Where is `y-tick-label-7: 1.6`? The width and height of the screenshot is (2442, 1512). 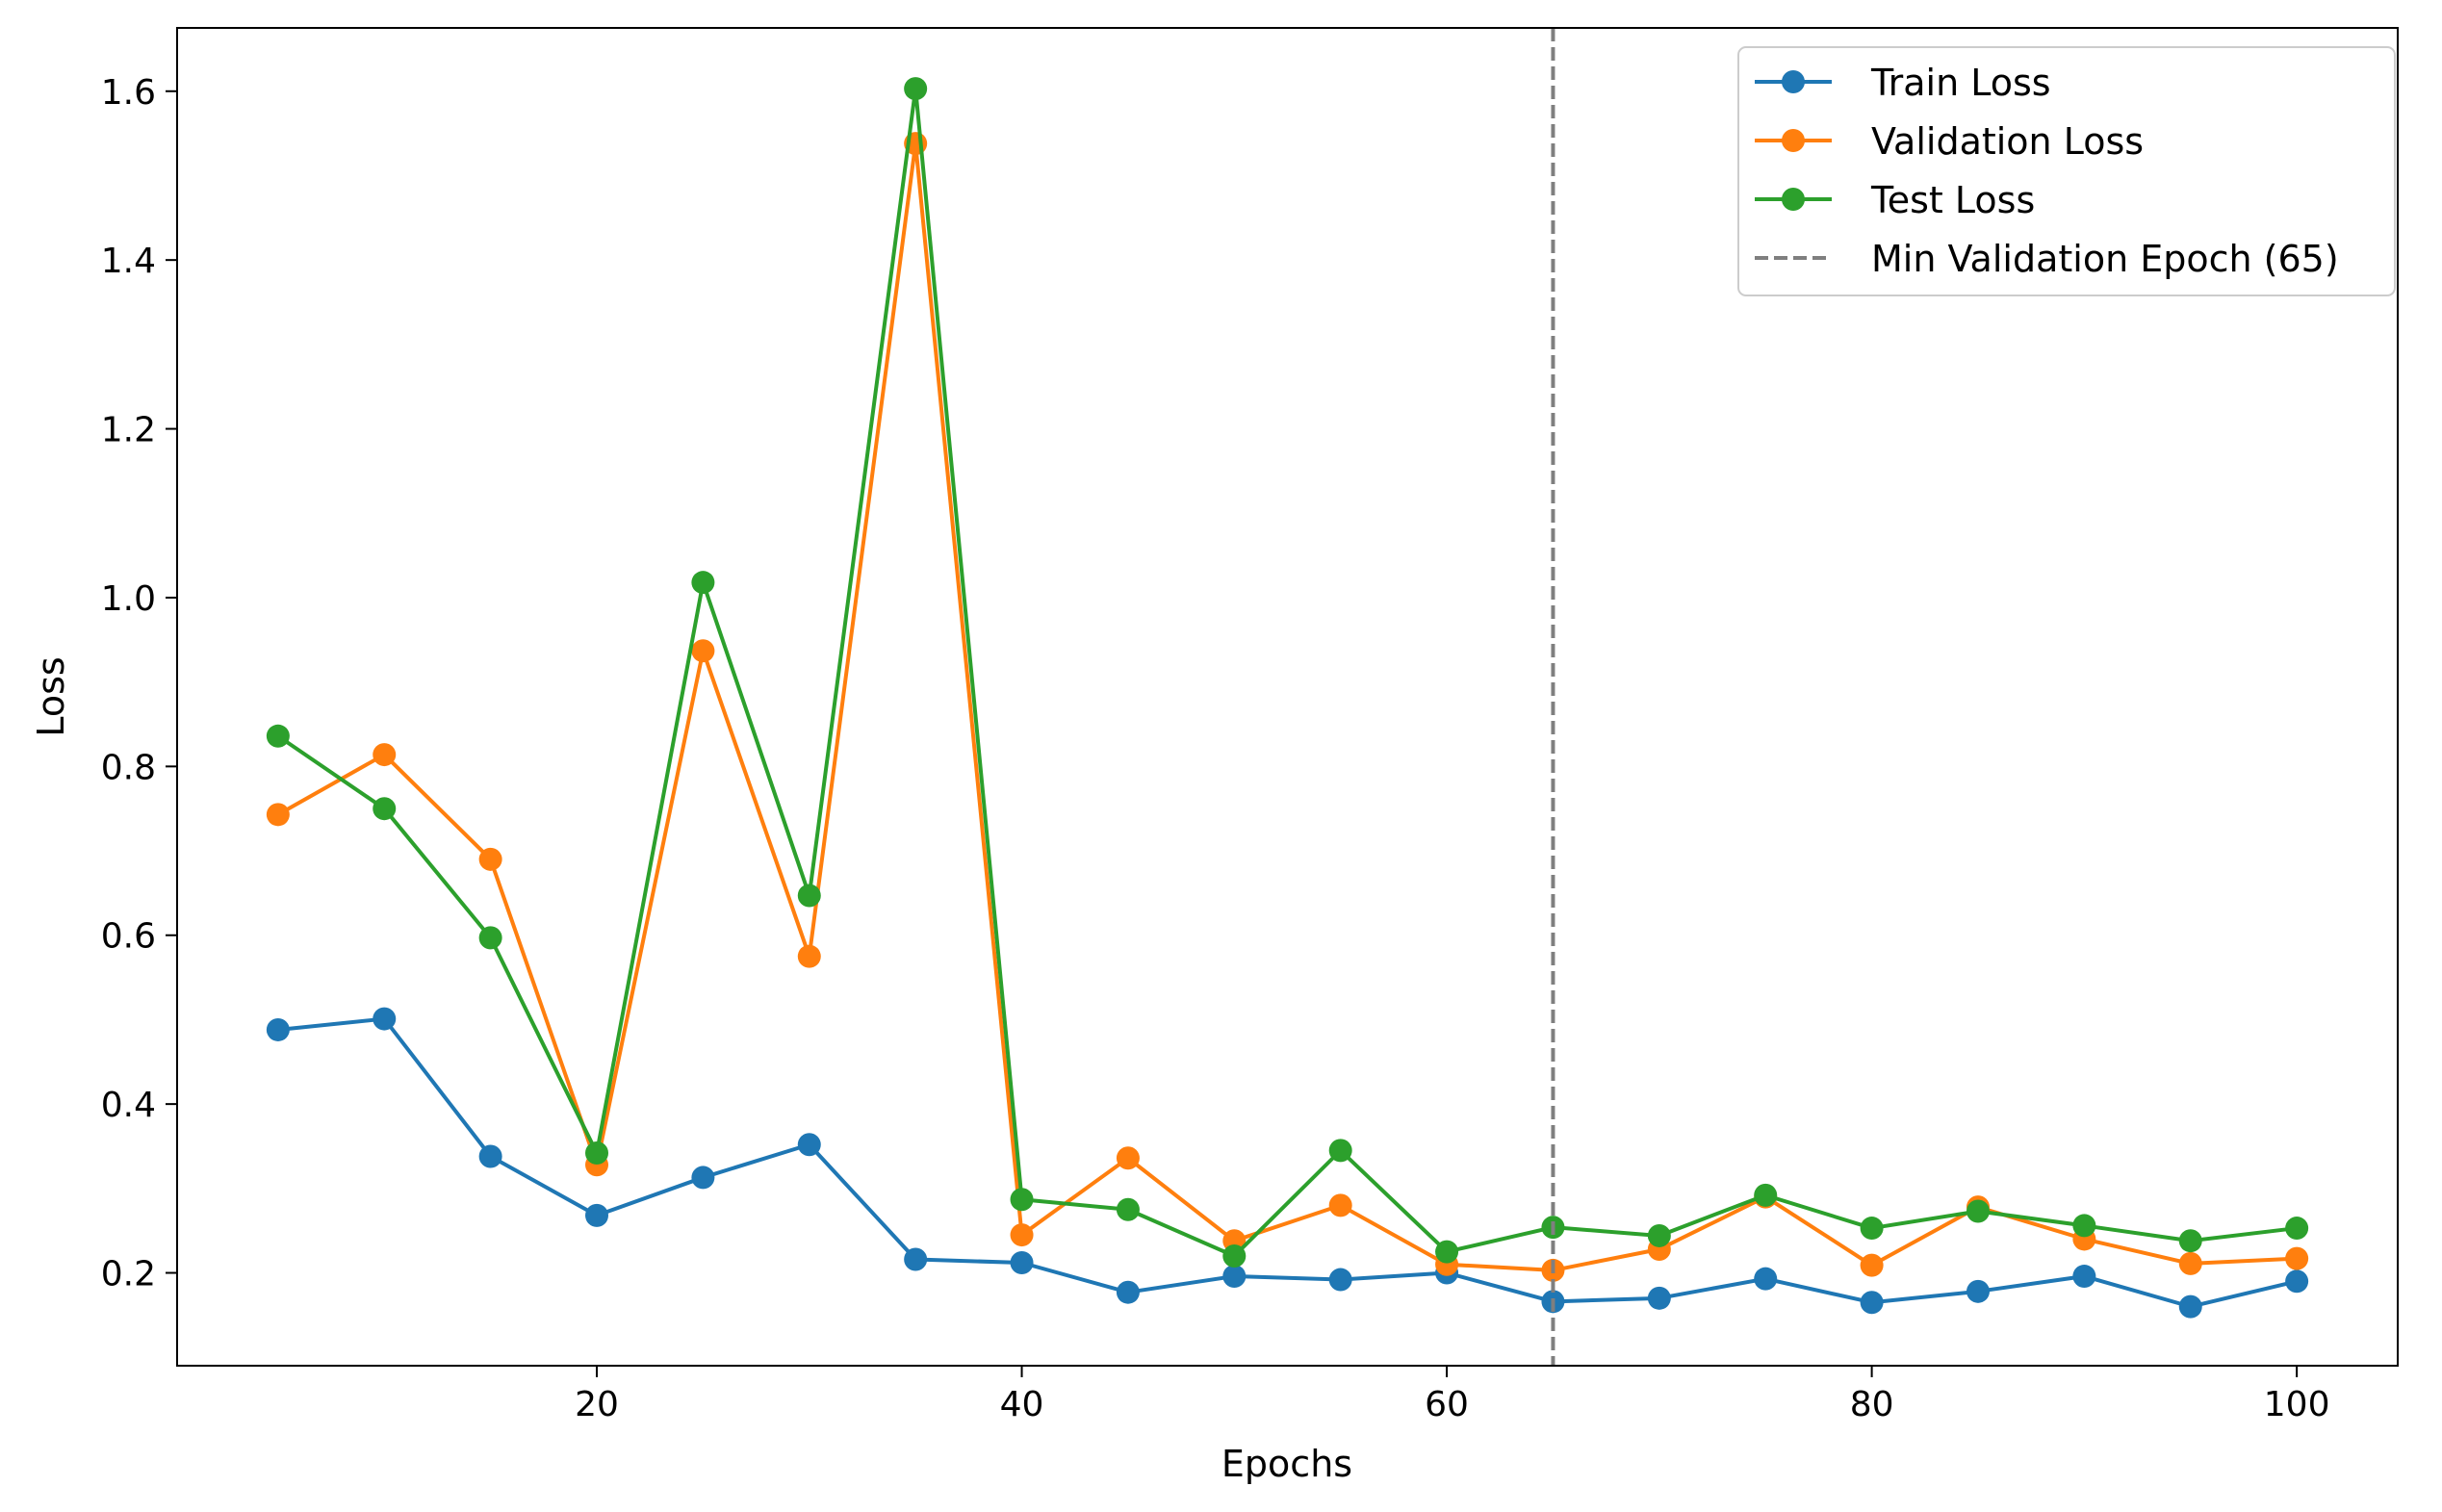 y-tick-label-7: 1.6 is located at coordinates (128, 93).